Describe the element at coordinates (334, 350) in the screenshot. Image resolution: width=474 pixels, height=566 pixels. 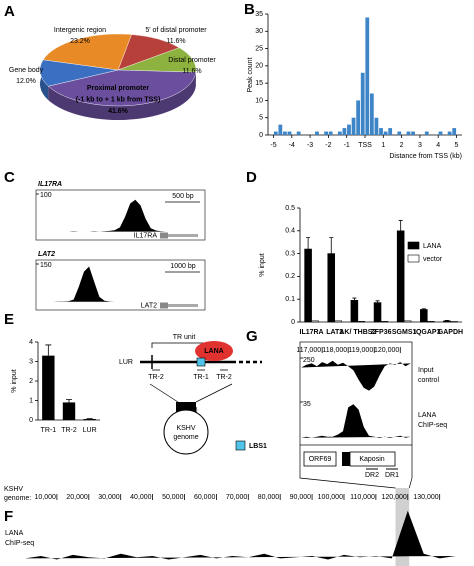
I see `x-tick-label: 118,000` at that location.